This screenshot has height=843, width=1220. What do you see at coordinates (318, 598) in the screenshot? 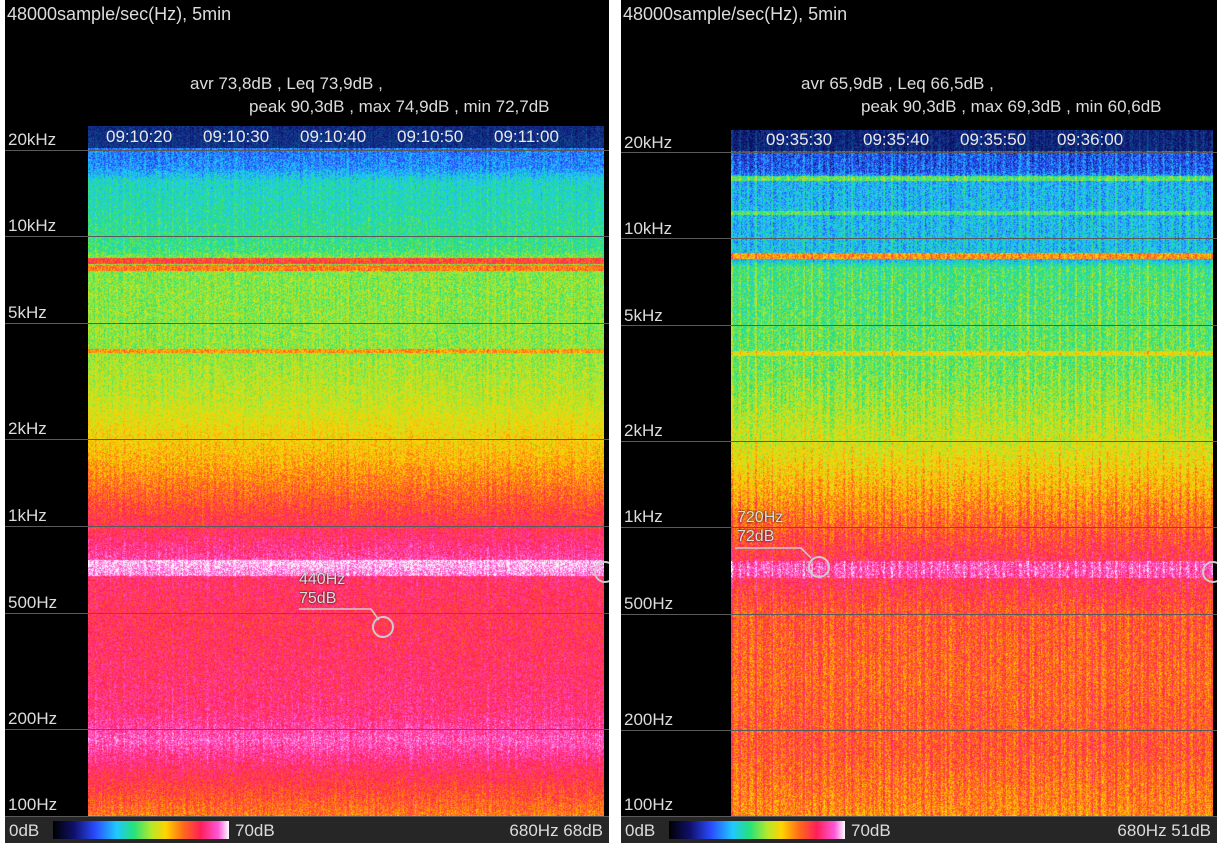
I see `marker-level: 75dB` at bounding box center [318, 598].